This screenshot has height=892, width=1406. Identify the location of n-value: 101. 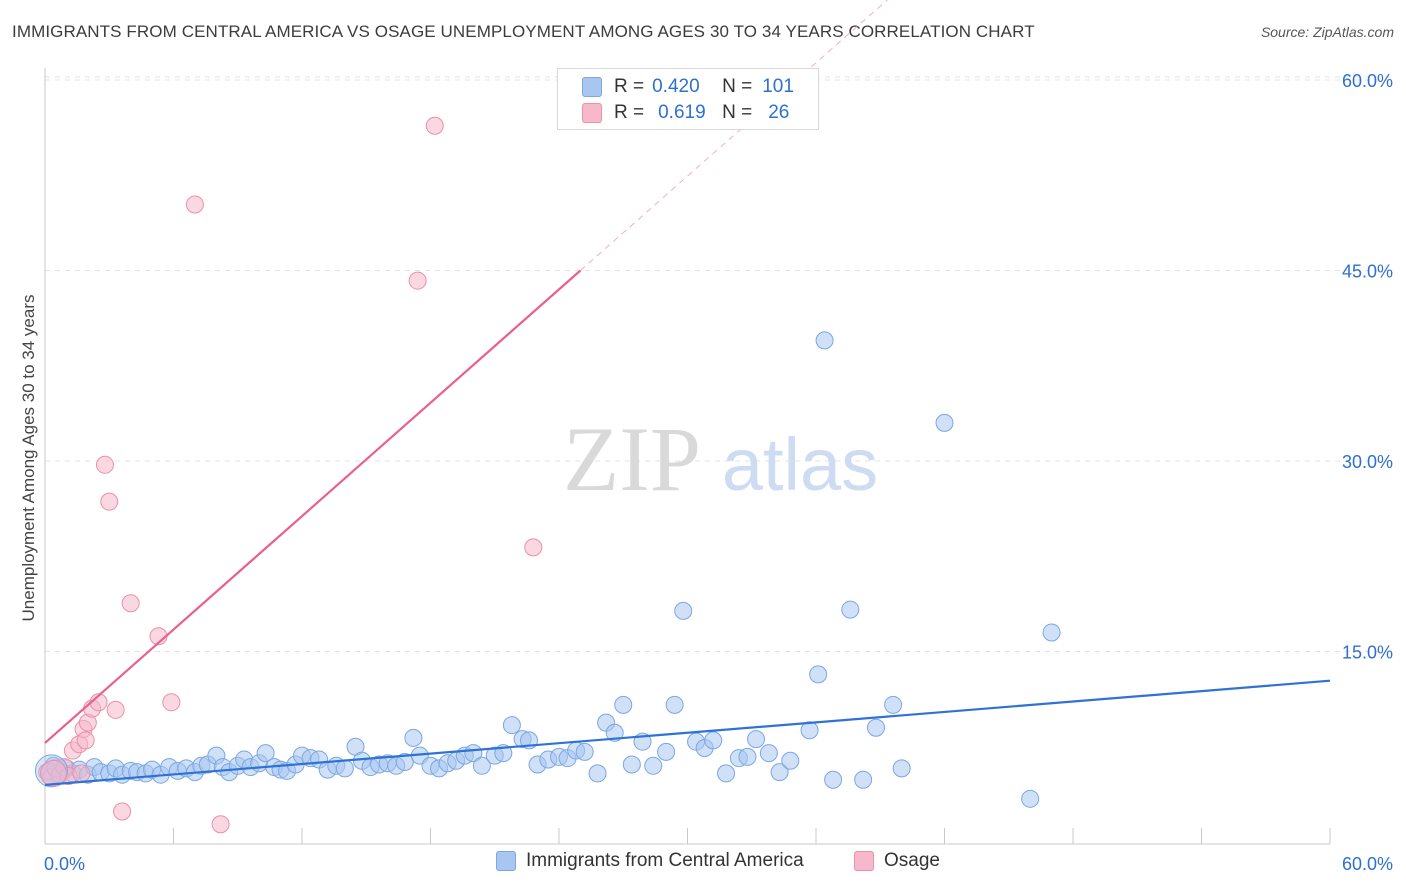
(778, 86).